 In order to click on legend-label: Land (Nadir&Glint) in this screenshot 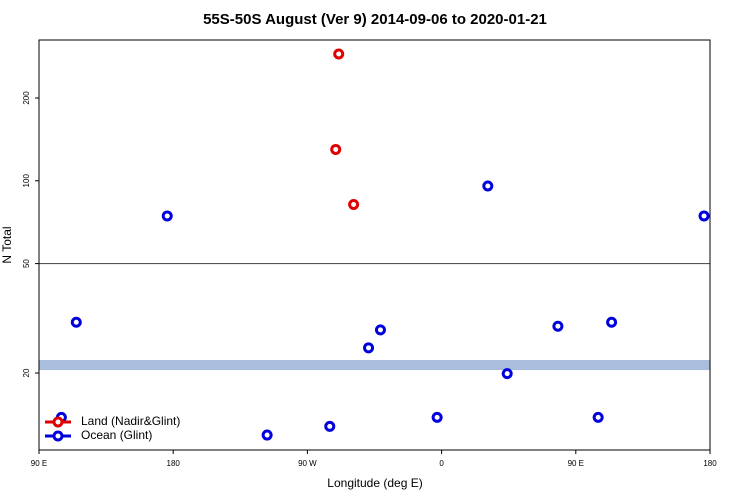, I will do `click(130, 421)`.